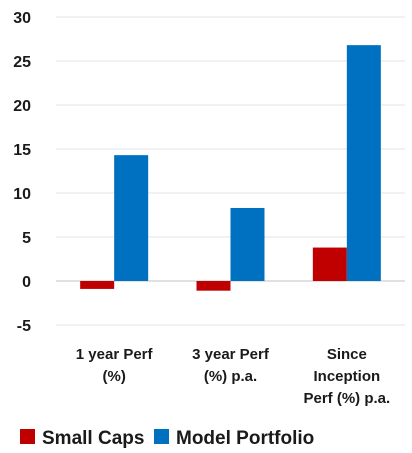 Image resolution: width=412 pixels, height=453 pixels. I want to click on y-tick-label: 15, so click(22, 150).